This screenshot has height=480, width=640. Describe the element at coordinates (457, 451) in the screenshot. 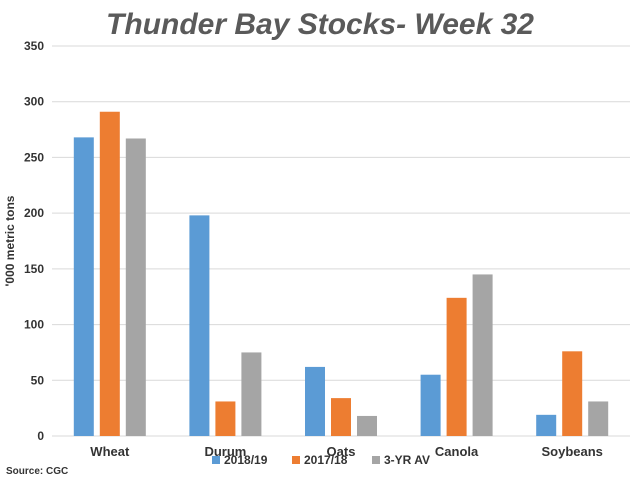

I see `x-category-label: Canola` at that location.